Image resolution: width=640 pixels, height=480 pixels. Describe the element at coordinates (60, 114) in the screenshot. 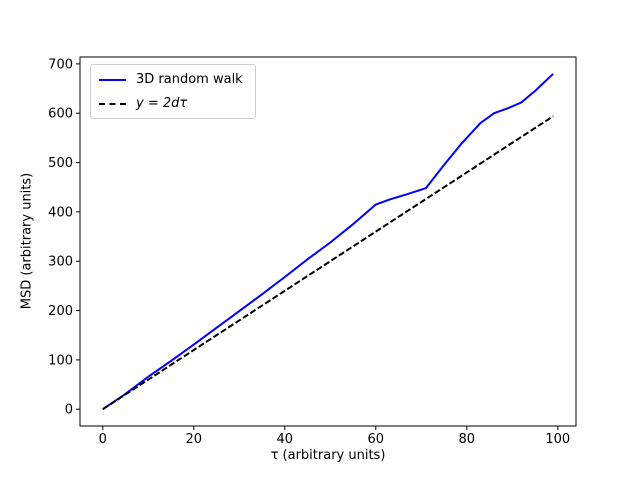

I see `y-tick-label-6: 600` at that location.